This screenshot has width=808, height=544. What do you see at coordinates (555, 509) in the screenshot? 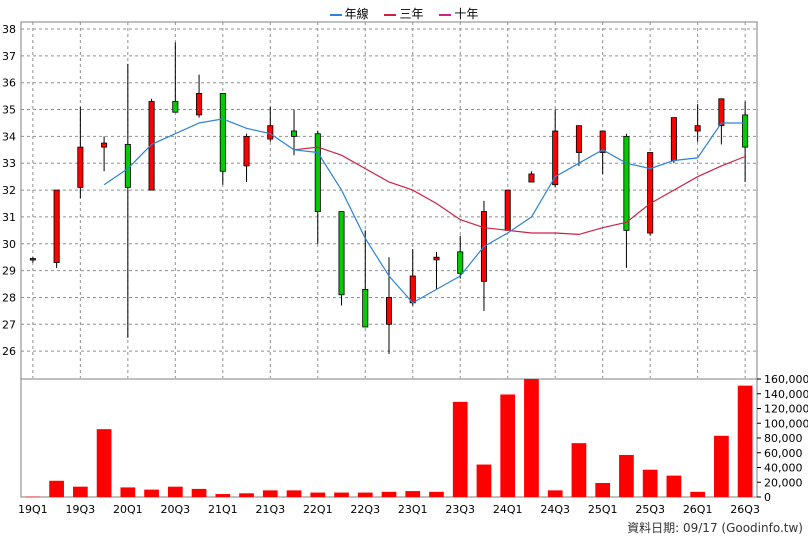
I see `x-tick-label: 24Q3` at bounding box center [555, 509].